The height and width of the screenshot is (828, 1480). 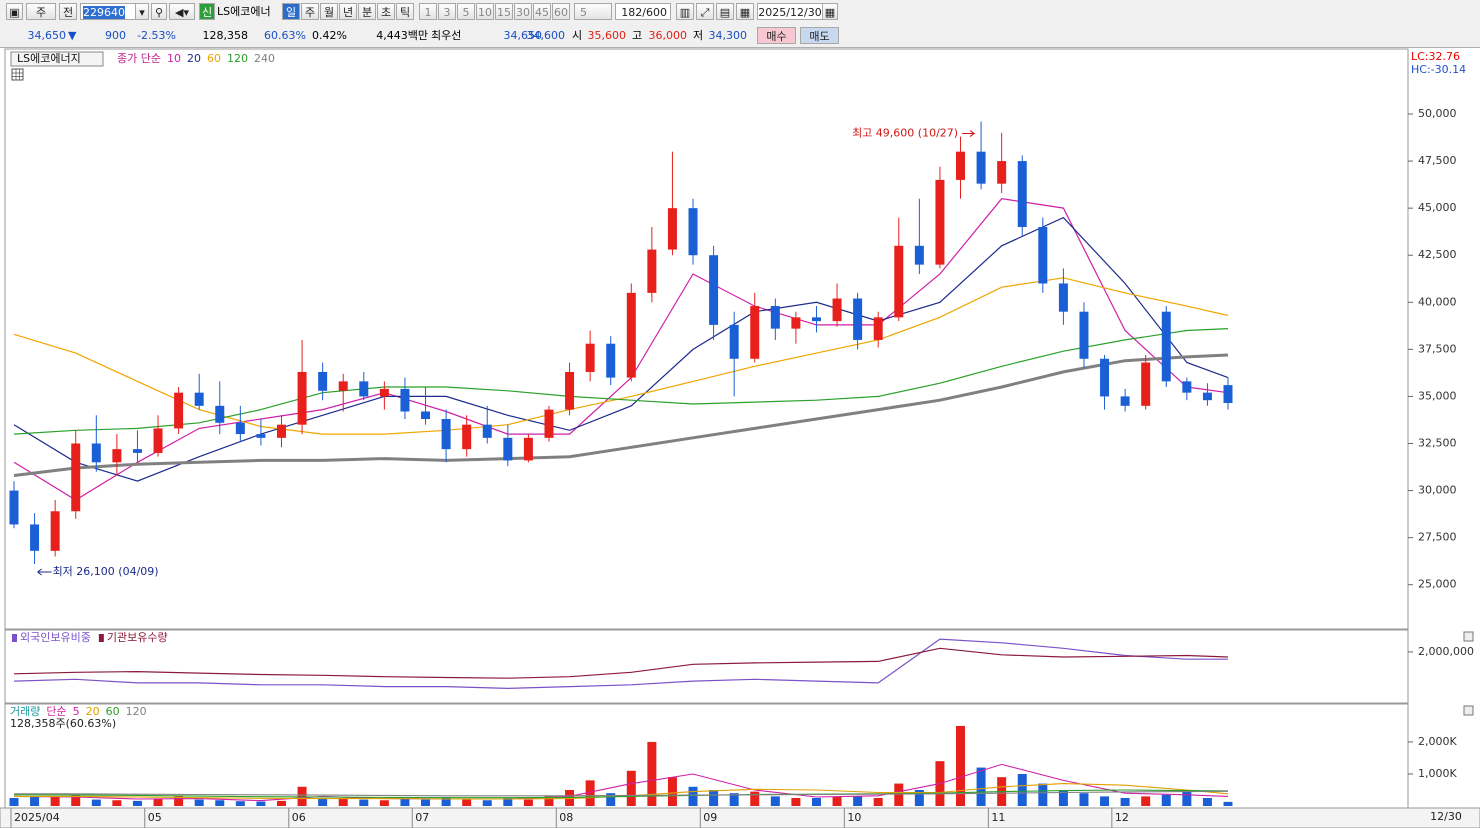 What do you see at coordinates (685, 11) in the screenshot?
I see `tool-button: ▥` at bounding box center [685, 11].